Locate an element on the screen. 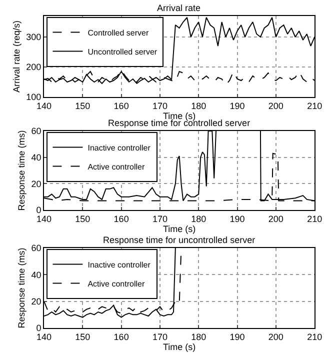 This screenshot has height=354, width=326. y-tick-label: 200 is located at coordinates (34, 67).